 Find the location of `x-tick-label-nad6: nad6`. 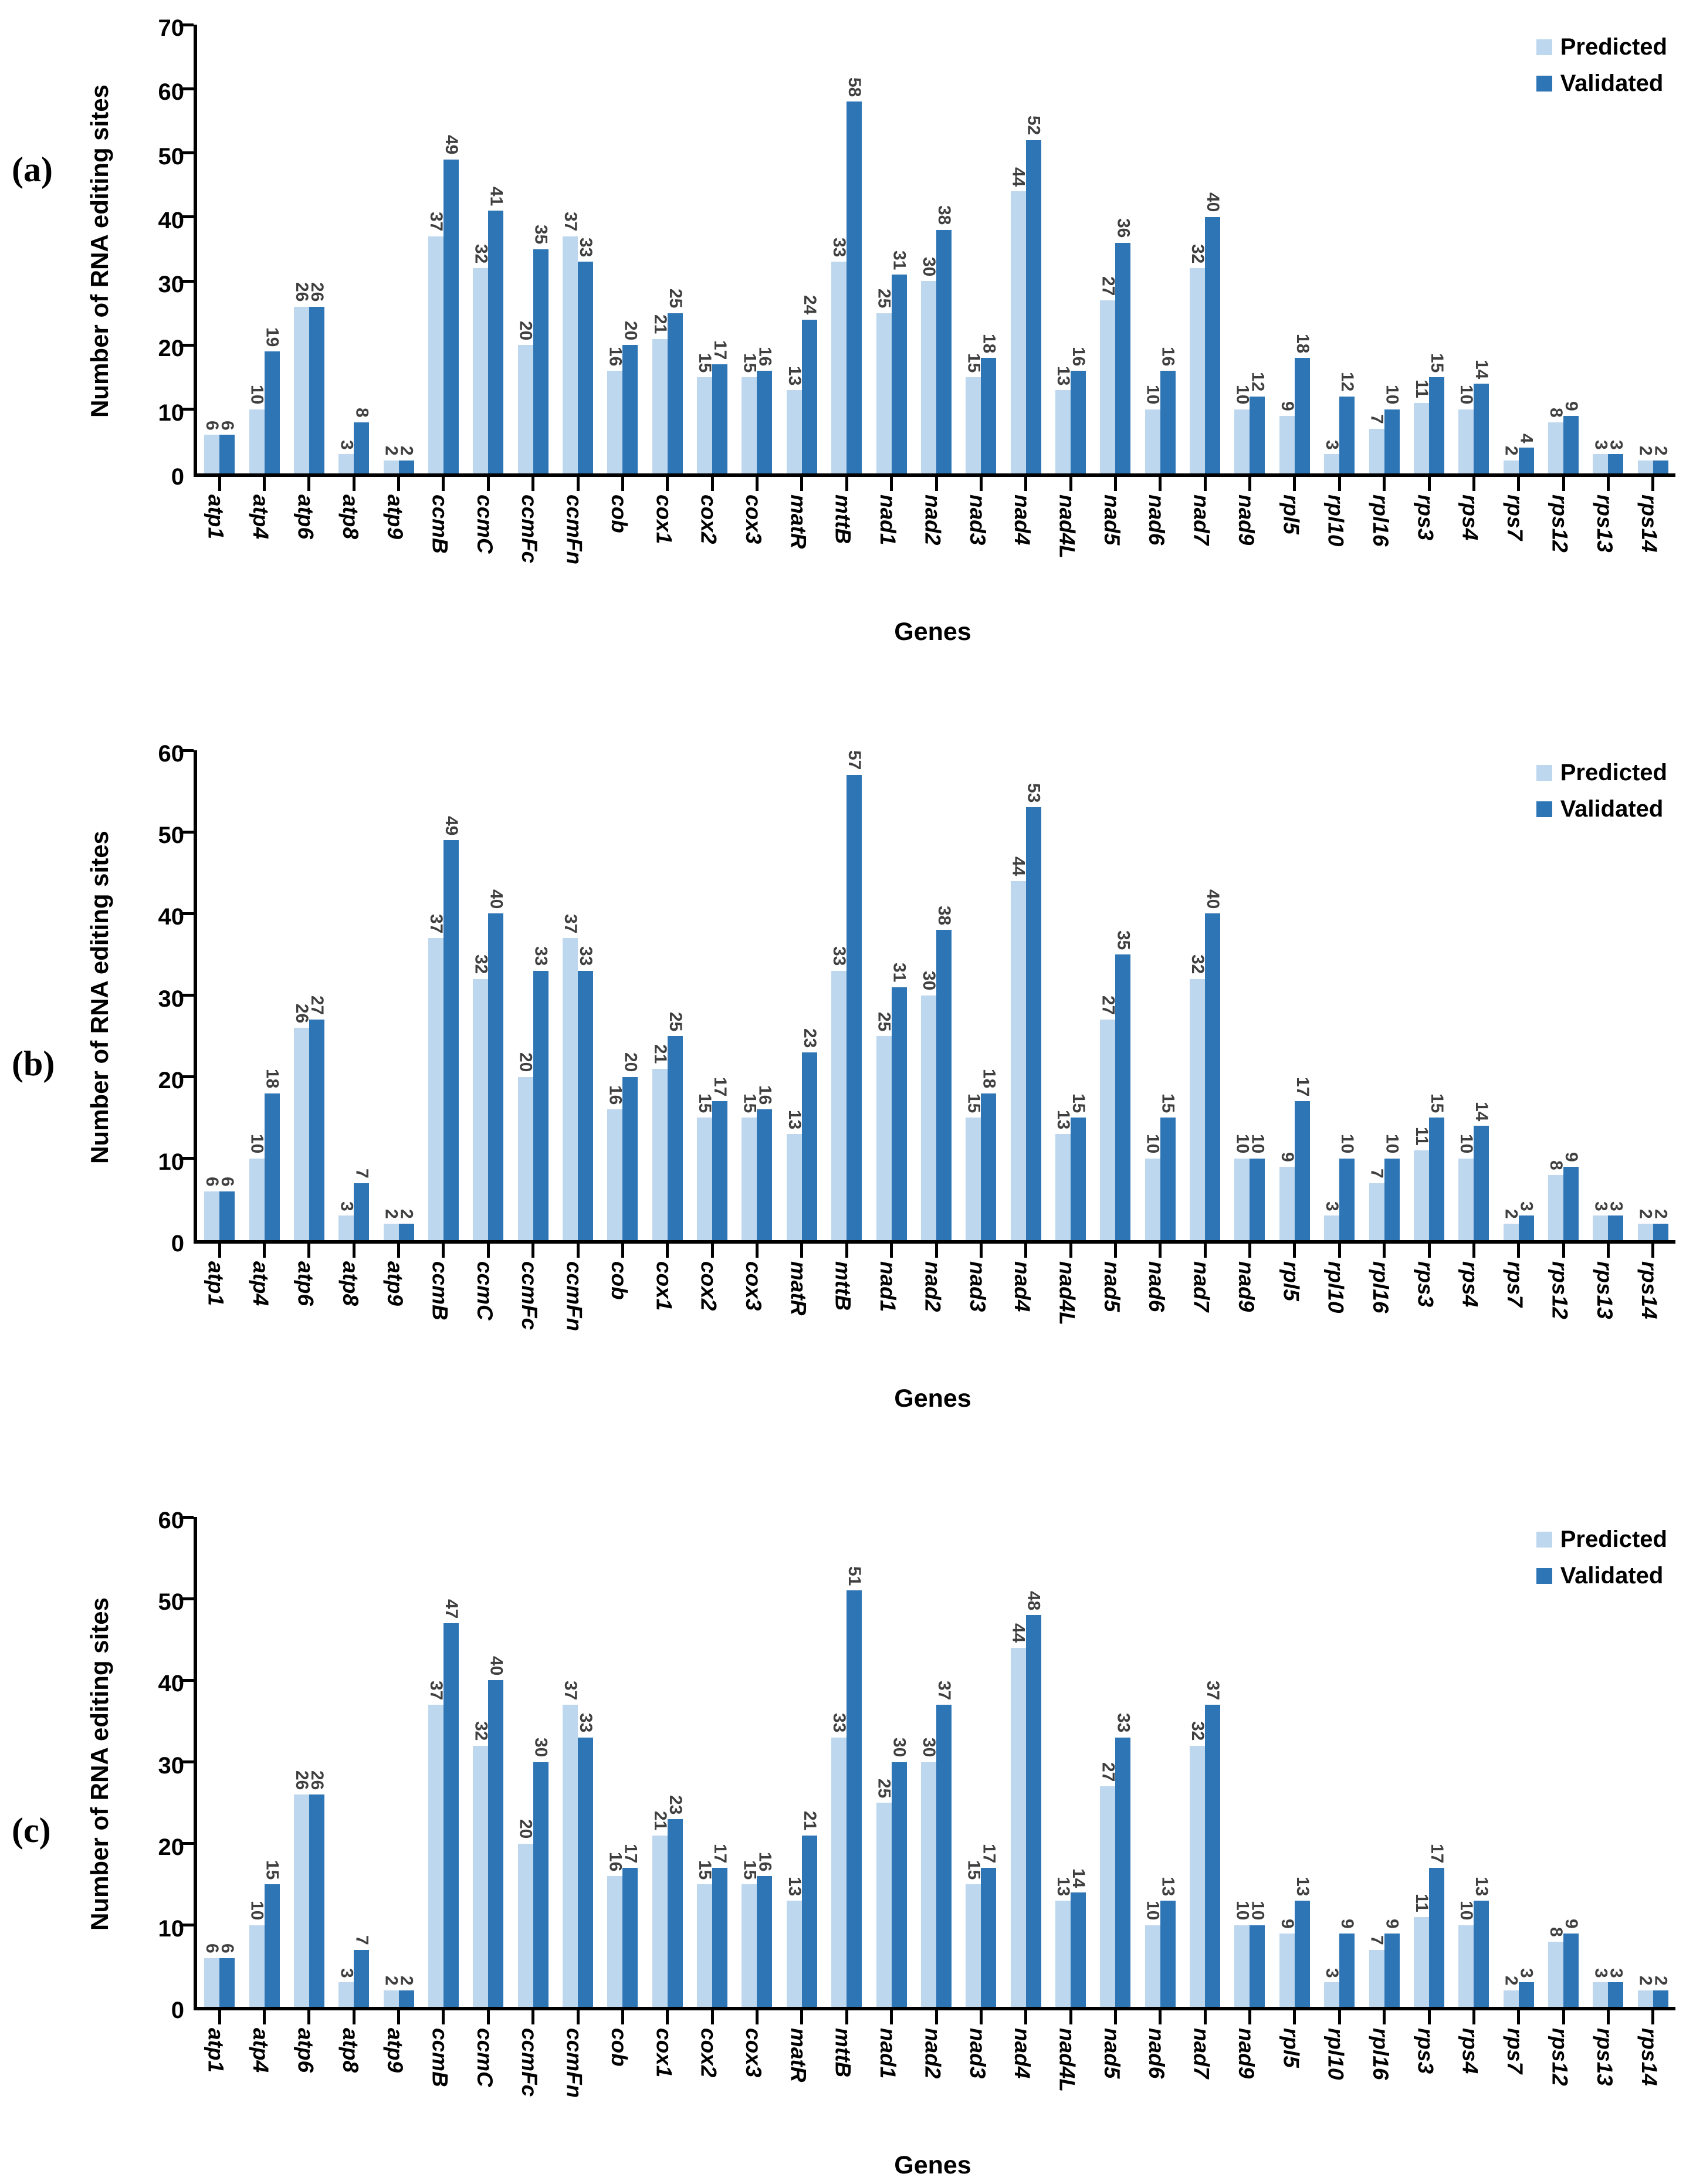

x-tick-label-nad6: nad6 is located at coordinates (1157, 1286).